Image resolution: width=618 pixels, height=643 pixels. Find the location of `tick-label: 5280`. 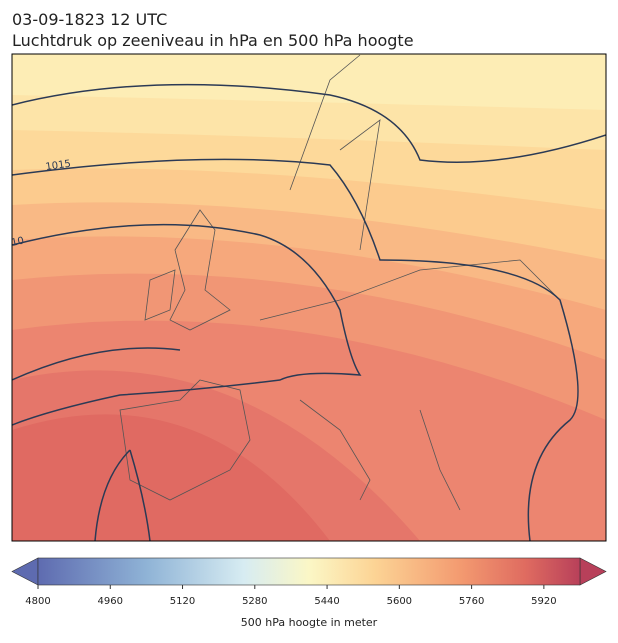

tick-label: 5280 is located at coordinates (254, 601).